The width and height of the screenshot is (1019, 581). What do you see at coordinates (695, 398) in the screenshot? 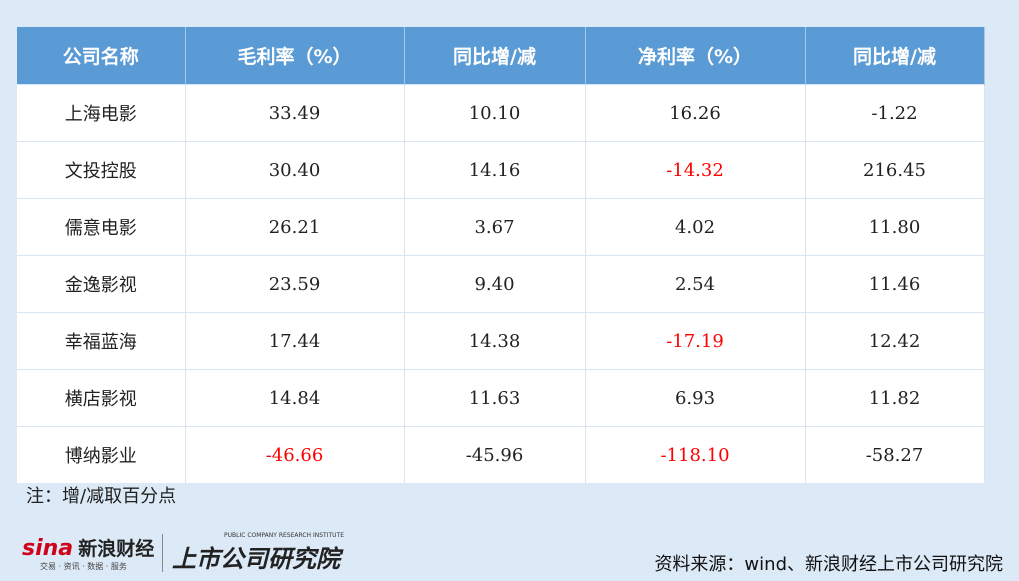
I see `value-cell: 6.93` at bounding box center [695, 398].